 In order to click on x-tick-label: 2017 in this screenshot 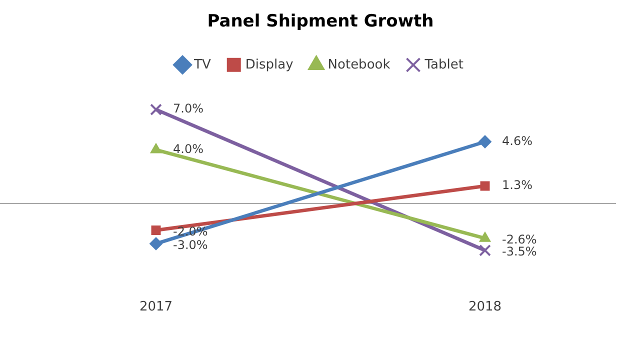, I will do `click(156, 307)`.